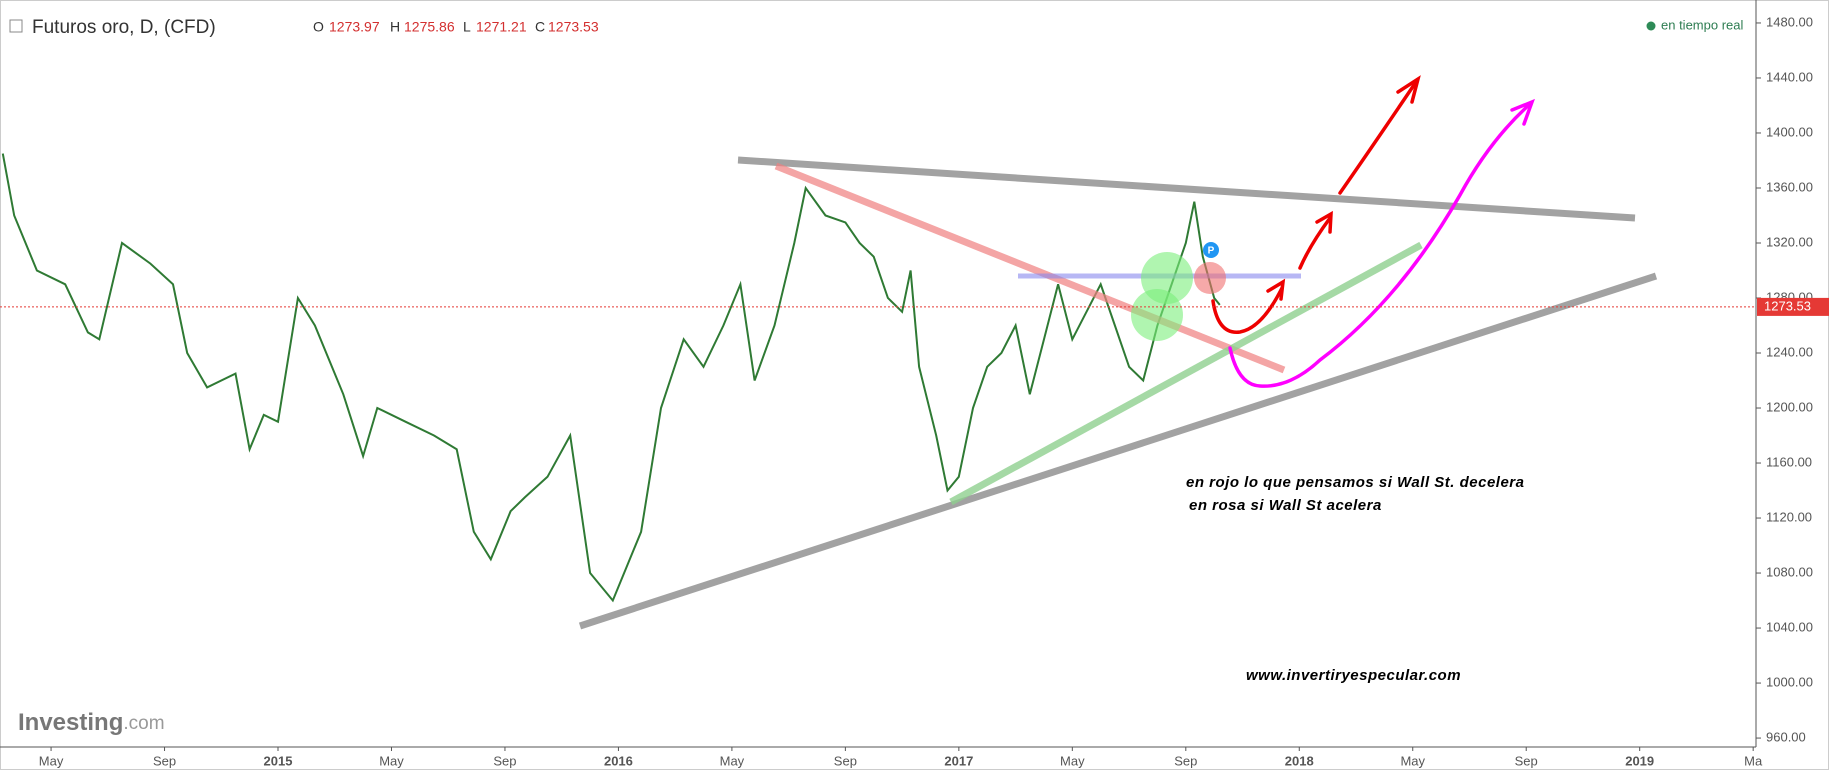 This screenshot has width=1829, height=775. Describe the element at coordinates (1316, 204) in the screenshot. I see `red-scenario` at that location.